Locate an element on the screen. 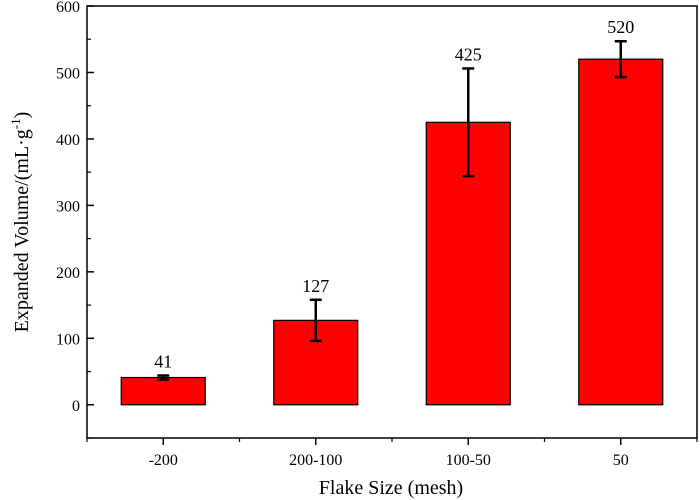 This screenshot has width=700, height=500. x-tick-label: 50 is located at coordinates (621, 460).